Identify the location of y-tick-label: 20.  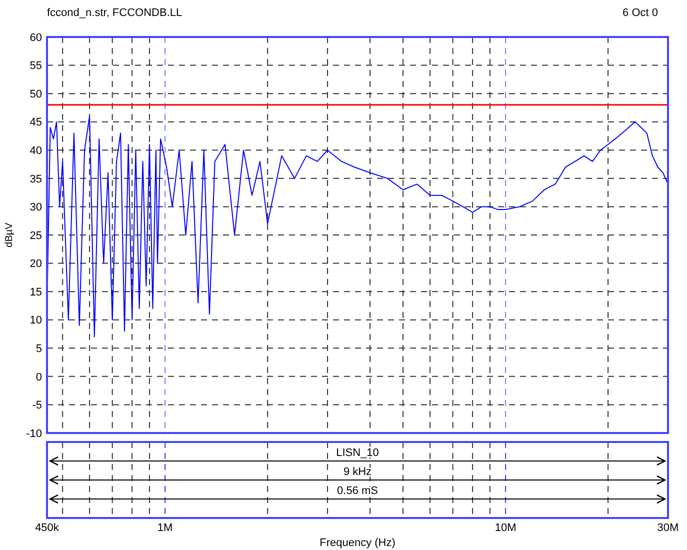
(36, 264).